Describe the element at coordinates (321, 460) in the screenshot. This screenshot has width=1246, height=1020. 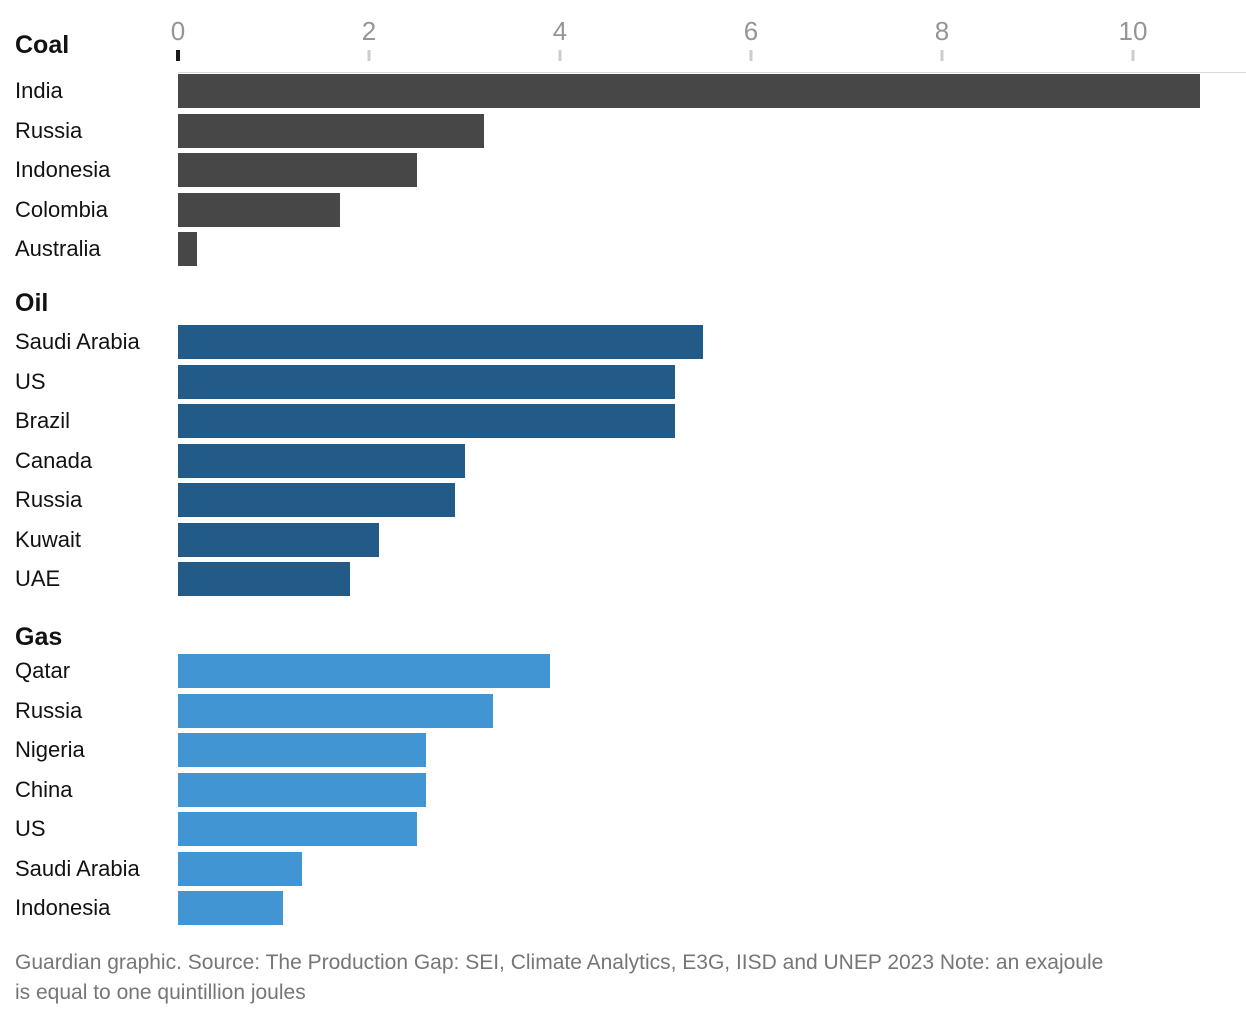
I see `bar-oil-canada` at that location.